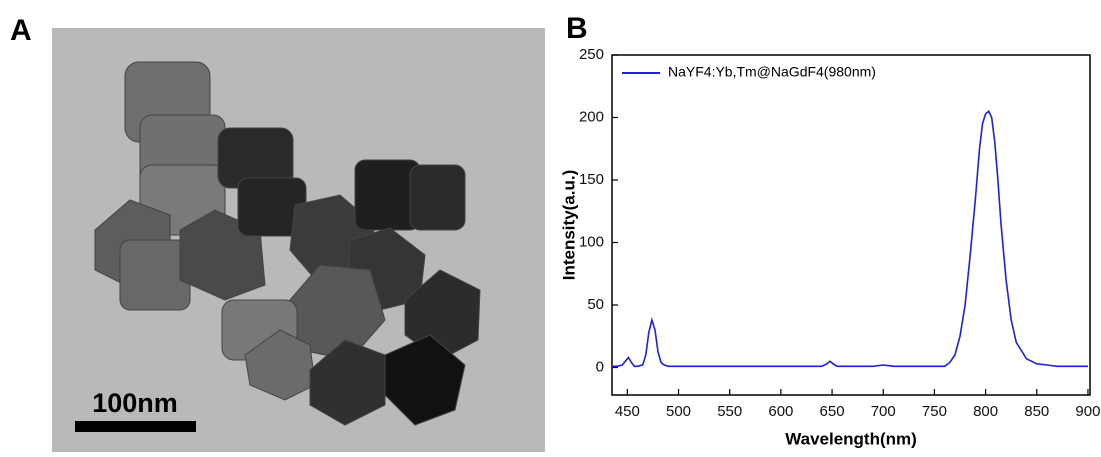 The height and width of the screenshot is (457, 1101). I want to click on x-axis-title: Wavelength(nm), so click(851, 438).